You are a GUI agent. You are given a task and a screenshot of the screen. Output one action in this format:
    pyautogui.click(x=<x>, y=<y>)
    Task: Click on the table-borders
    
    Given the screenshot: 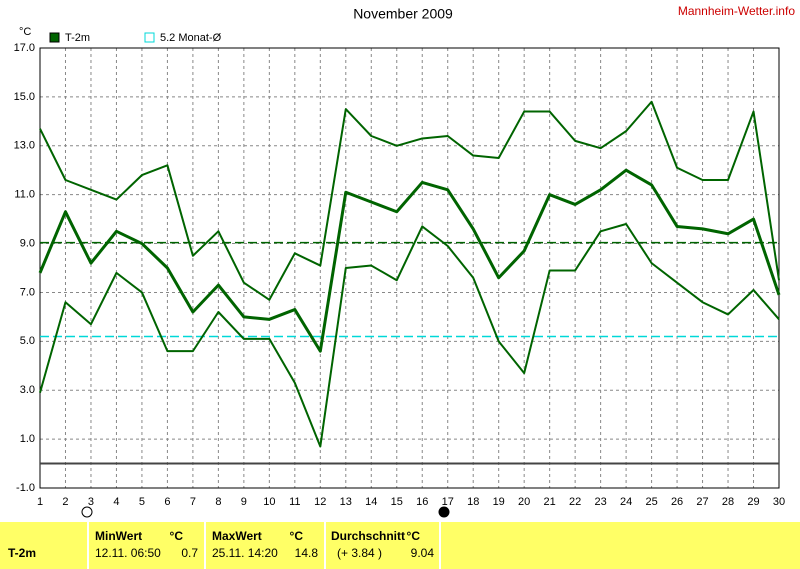 What is the action you would take?
    pyautogui.click(x=264, y=545)
    